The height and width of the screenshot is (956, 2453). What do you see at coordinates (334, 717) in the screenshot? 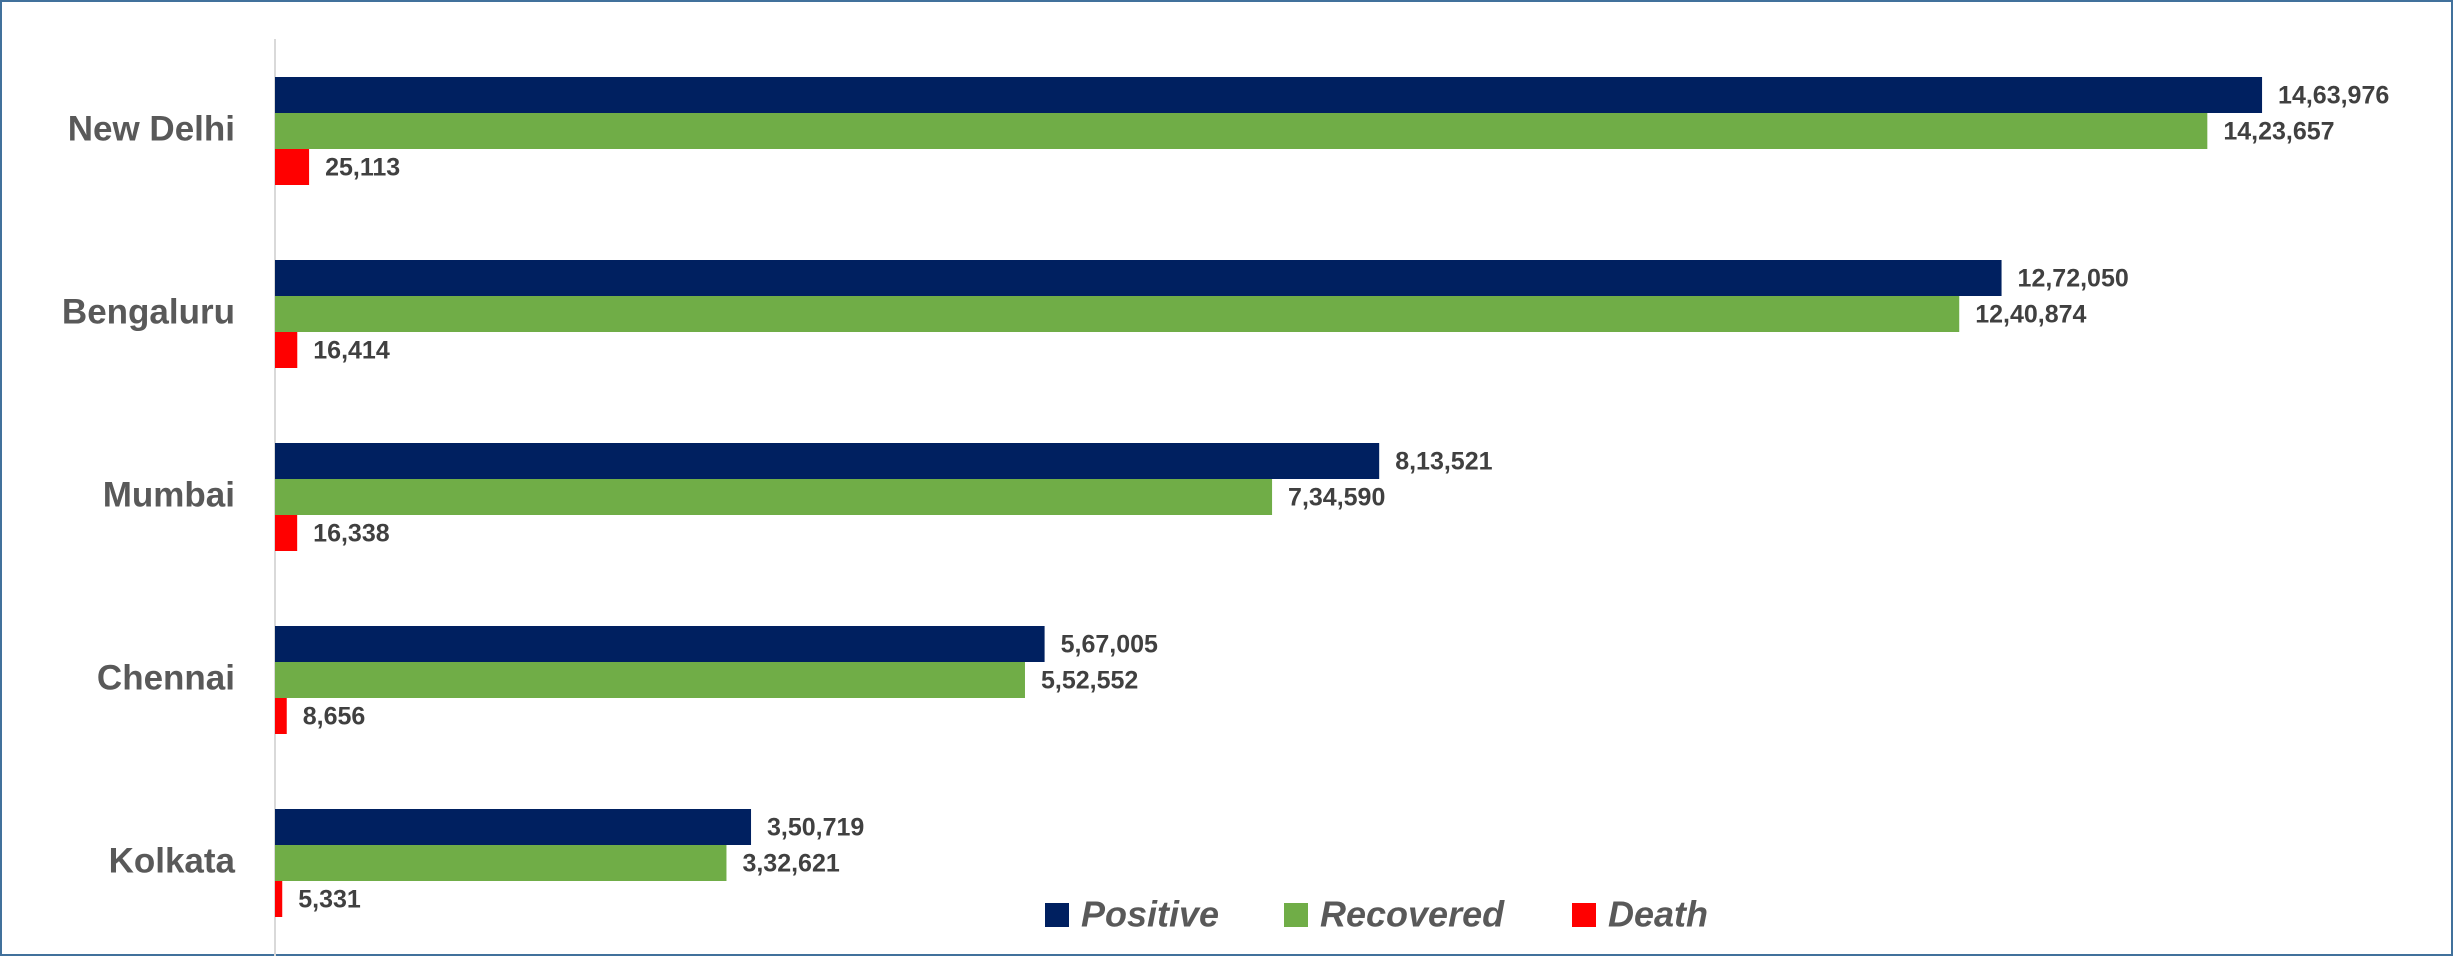
I see `data-label: 8,656` at bounding box center [334, 717].